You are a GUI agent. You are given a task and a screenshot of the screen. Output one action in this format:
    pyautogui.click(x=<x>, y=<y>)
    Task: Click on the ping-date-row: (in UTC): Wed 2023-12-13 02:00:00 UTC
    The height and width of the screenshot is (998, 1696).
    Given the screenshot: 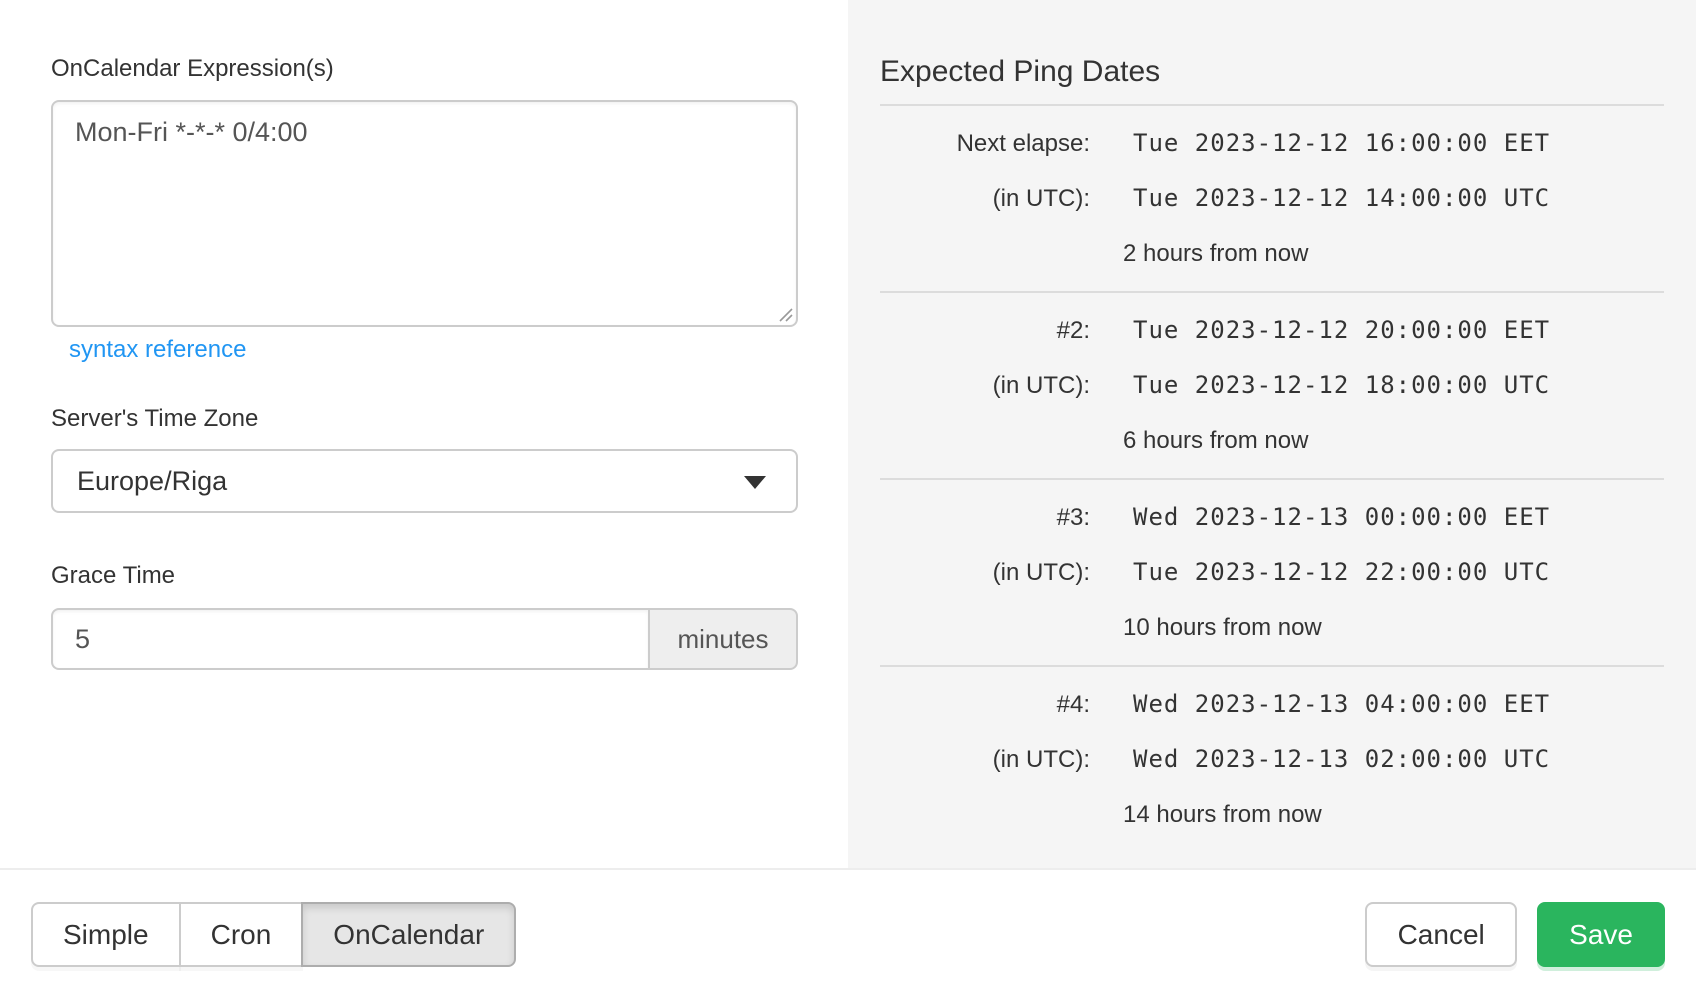 What is the action you would take?
    pyautogui.click(x=1272, y=759)
    